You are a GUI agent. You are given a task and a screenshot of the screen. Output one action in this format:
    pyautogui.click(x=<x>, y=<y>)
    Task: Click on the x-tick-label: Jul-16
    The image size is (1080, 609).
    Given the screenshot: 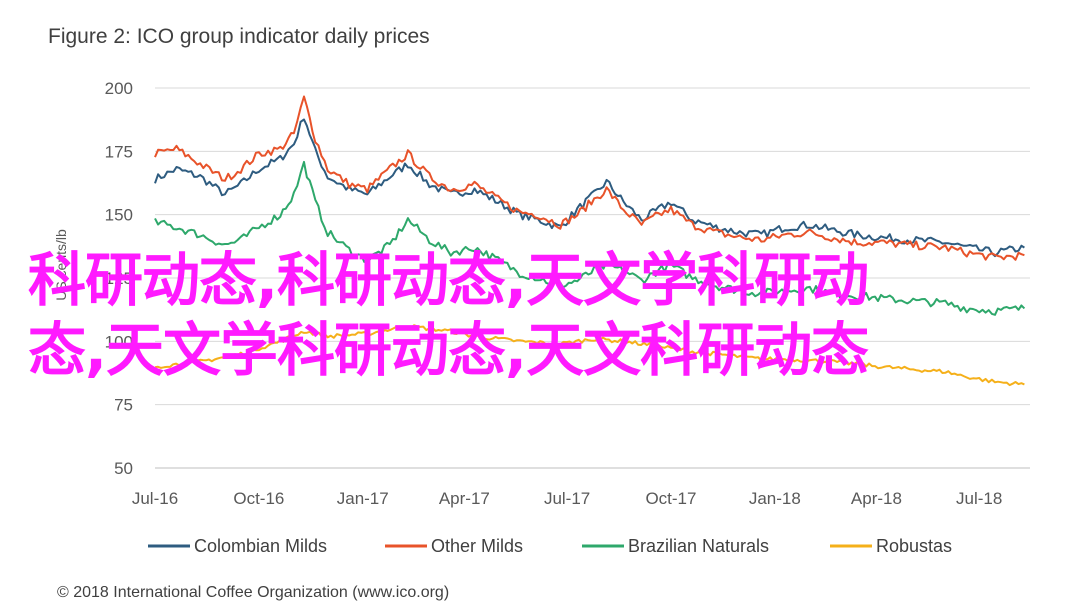 What is the action you would take?
    pyautogui.click(x=155, y=498)
    